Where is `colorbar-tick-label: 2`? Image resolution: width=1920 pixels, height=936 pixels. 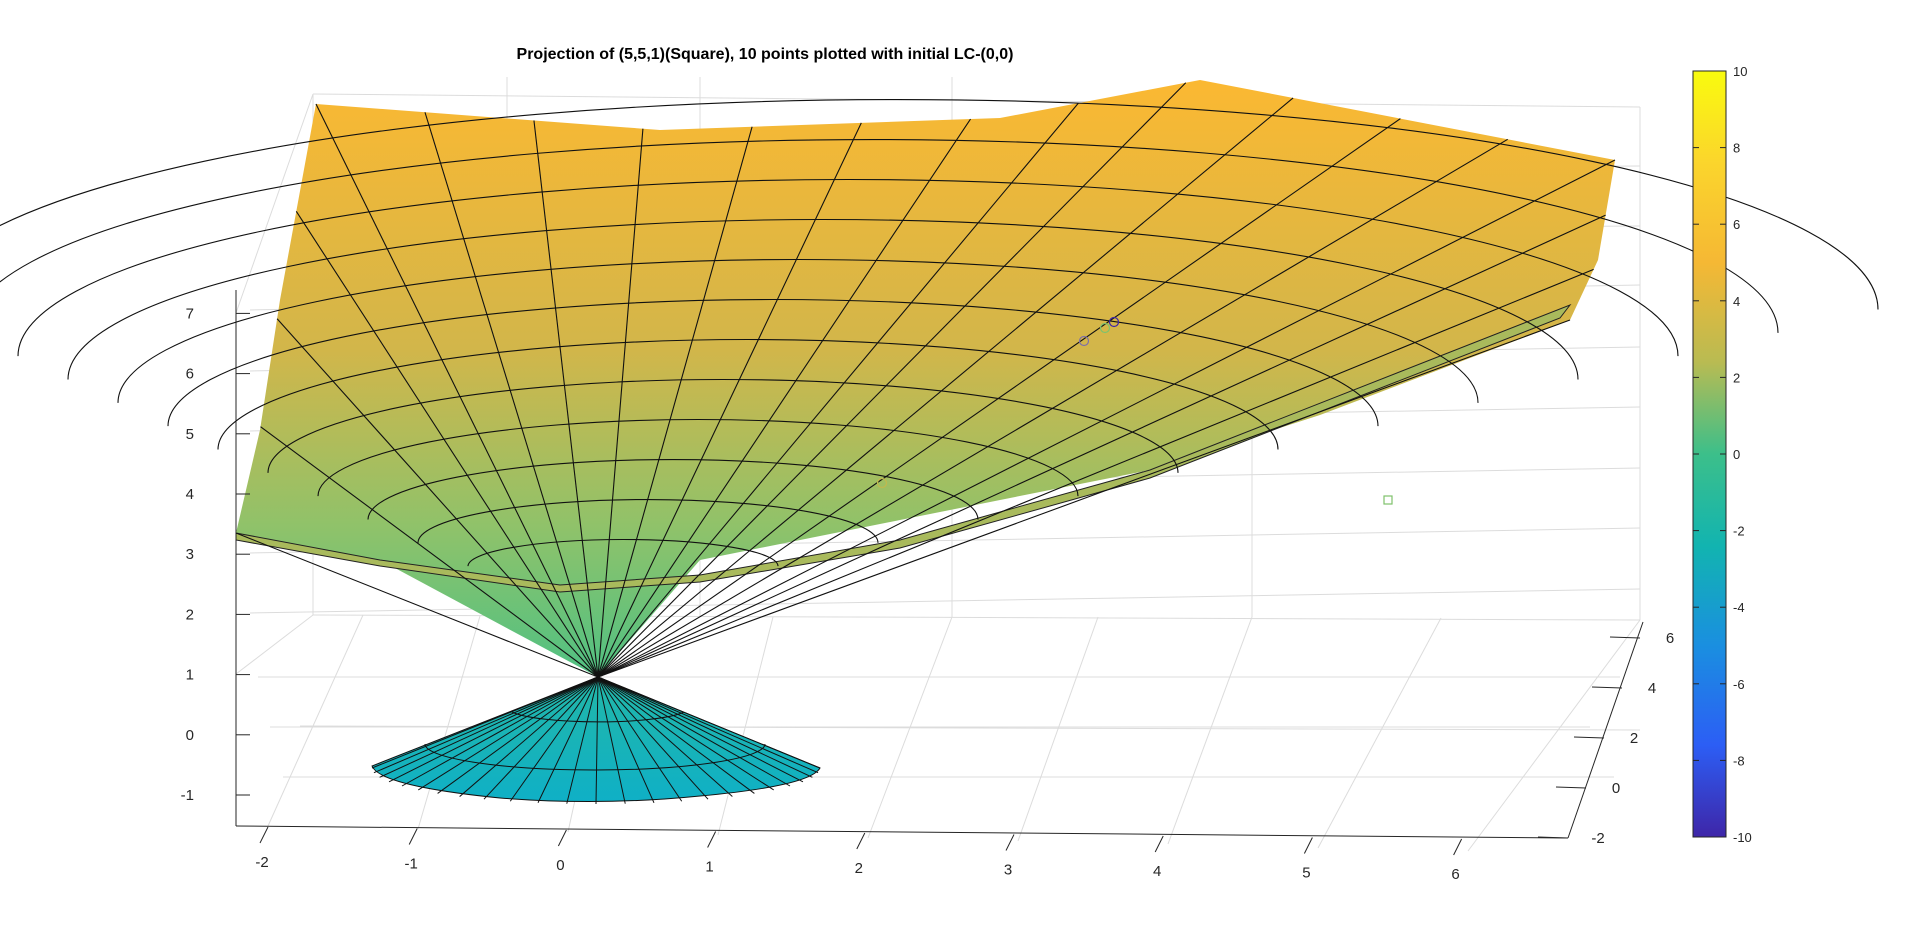
colorbar-tick-label: 2 is located at coordinates (1736, 377).